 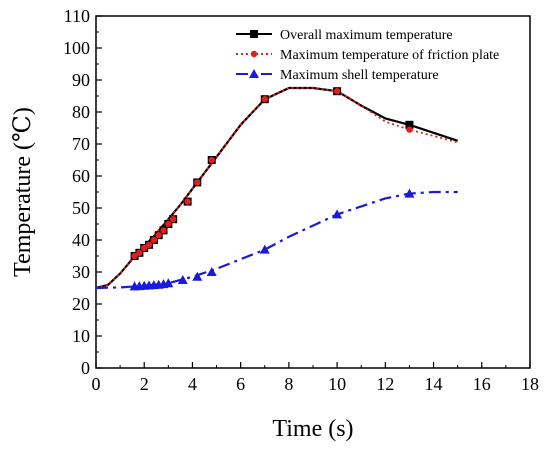 I want to click on legend-marker-shell-max, so click(x=254, y=73).